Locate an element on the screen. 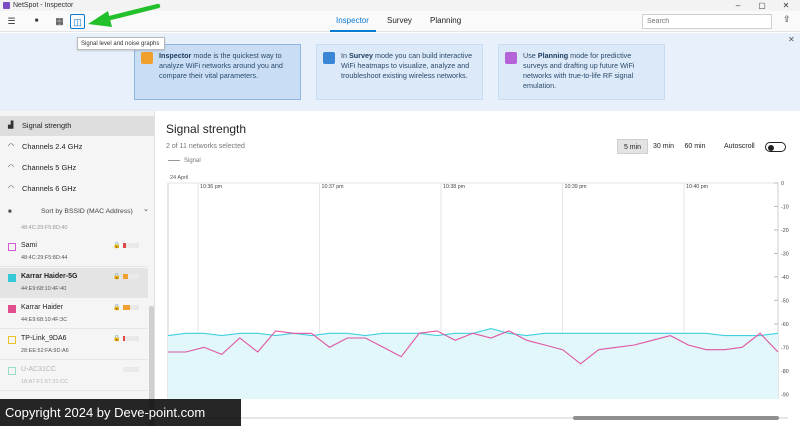  network-row: TP-Link_9DA6 28:EE:52:FA:9D:A6 🔒 is located at coordinates (74, 345).